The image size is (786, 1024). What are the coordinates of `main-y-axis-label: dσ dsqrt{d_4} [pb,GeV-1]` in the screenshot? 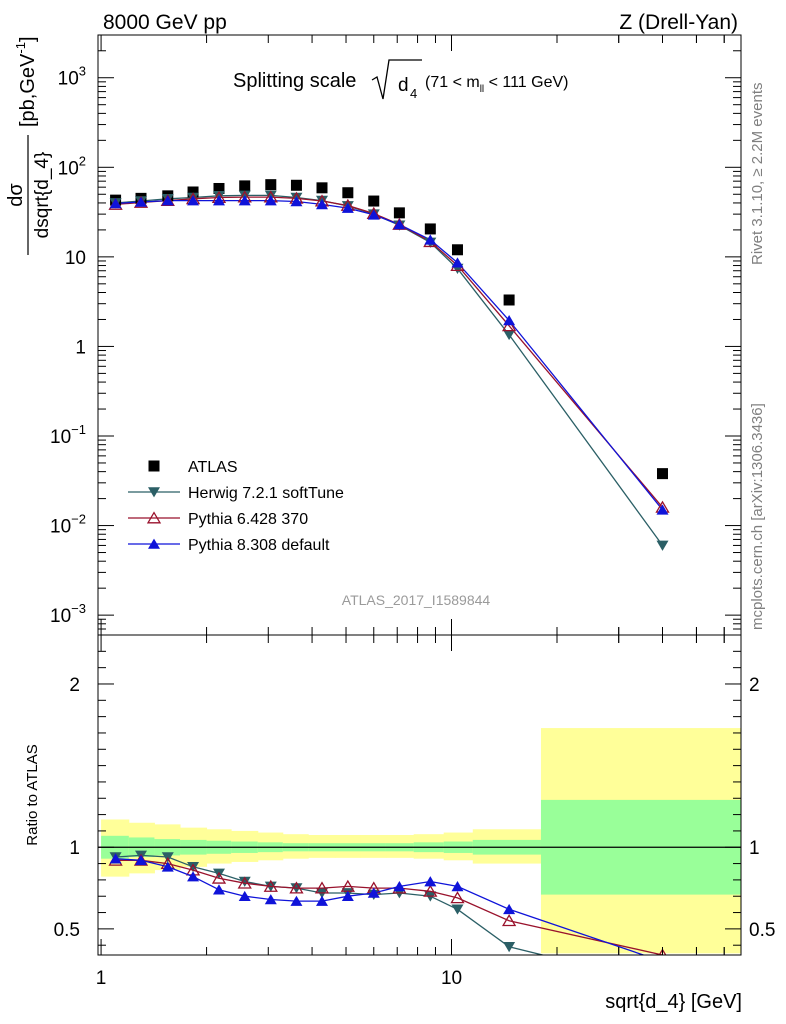 It's located at (29, 145).